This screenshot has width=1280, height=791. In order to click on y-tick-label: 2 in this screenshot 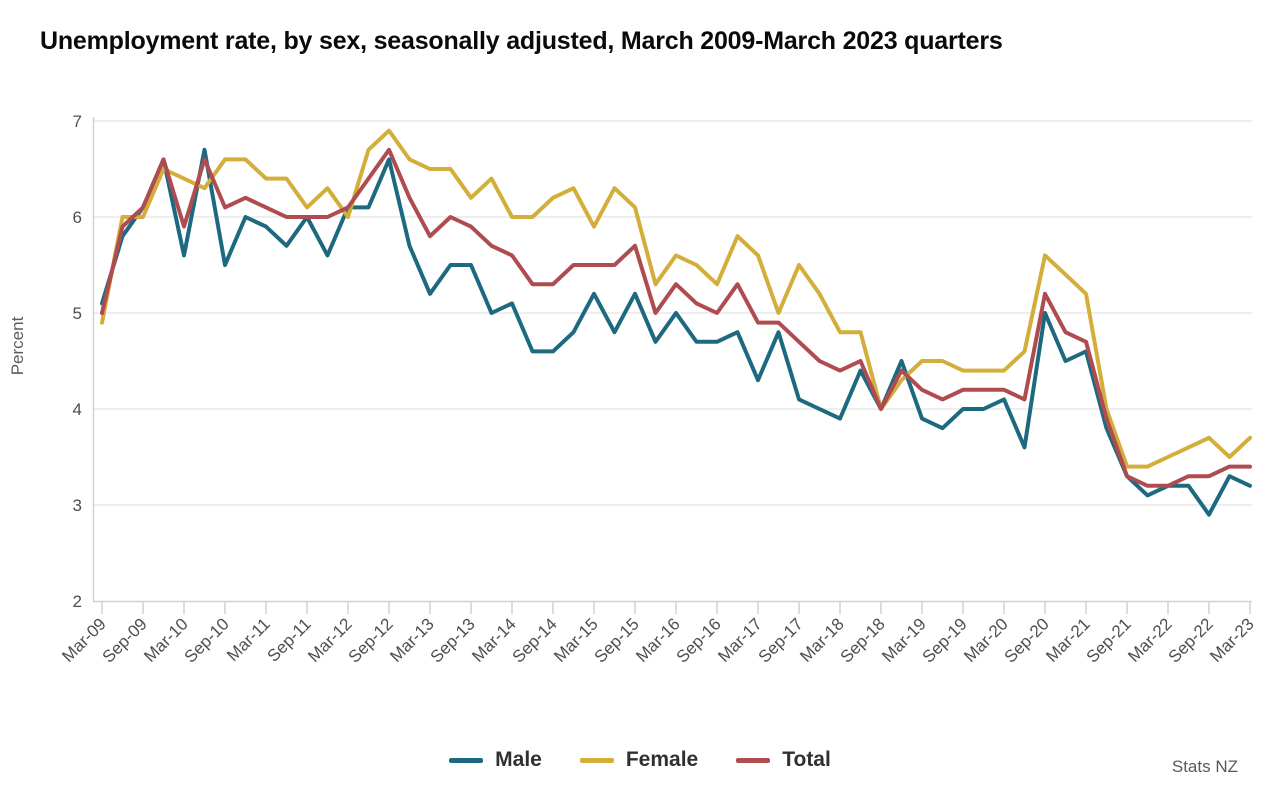, I will do `click(77, 601)`.